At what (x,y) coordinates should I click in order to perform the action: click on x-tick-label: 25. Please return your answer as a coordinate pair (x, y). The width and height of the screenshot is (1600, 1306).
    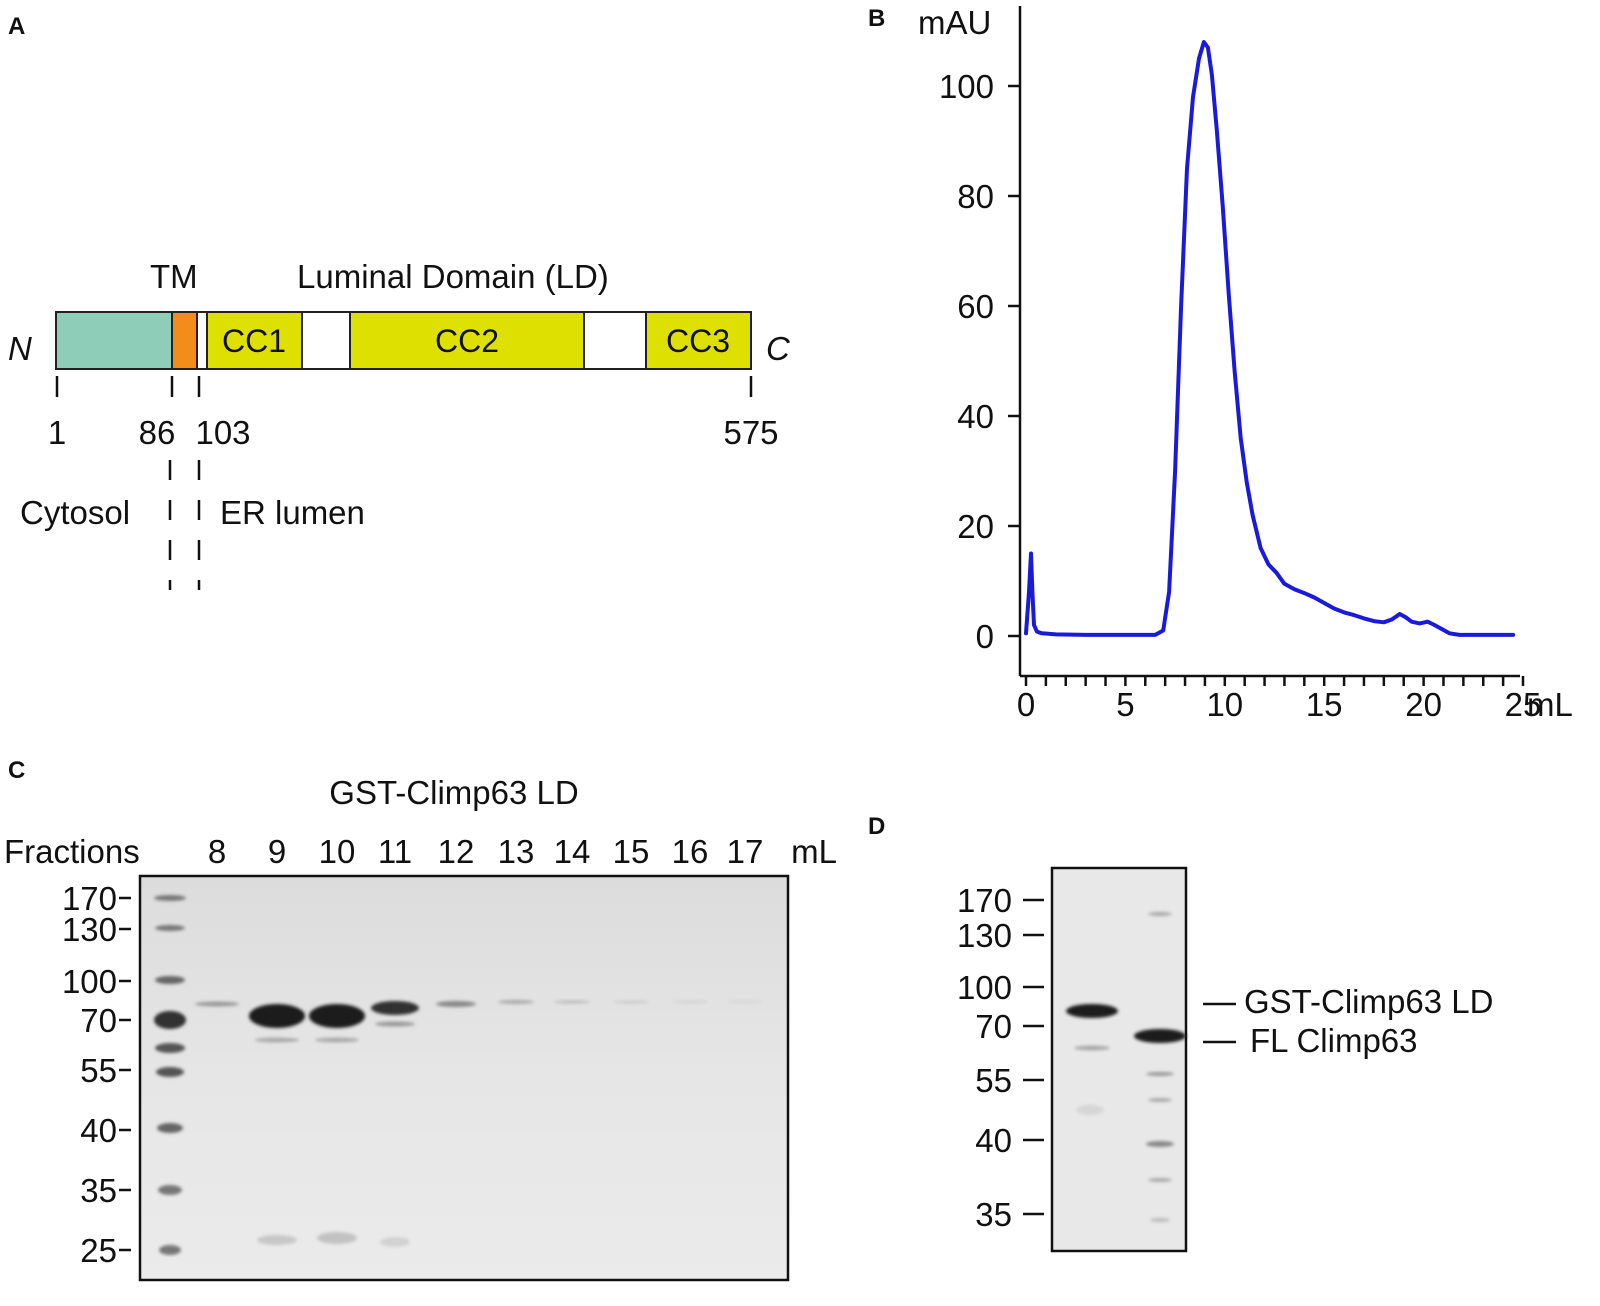
    Looking at the image, I should click on (1523, 704).